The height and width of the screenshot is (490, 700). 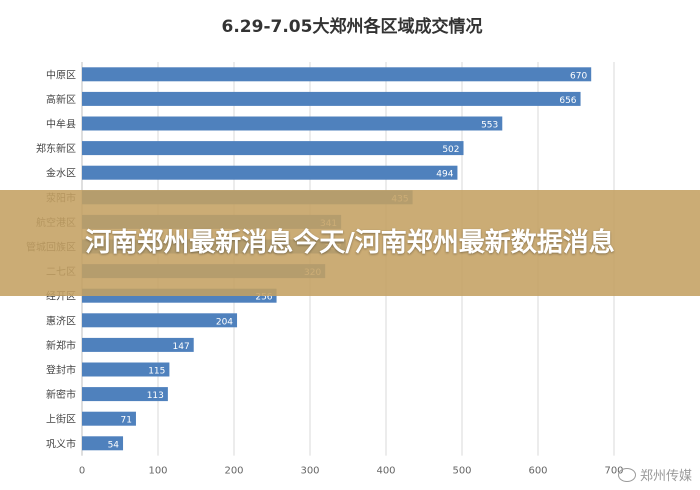 What do you see at coordinates (61, 394) in the screenshot?
I see `category-label: 新密市` at bounding box center [61, 394].